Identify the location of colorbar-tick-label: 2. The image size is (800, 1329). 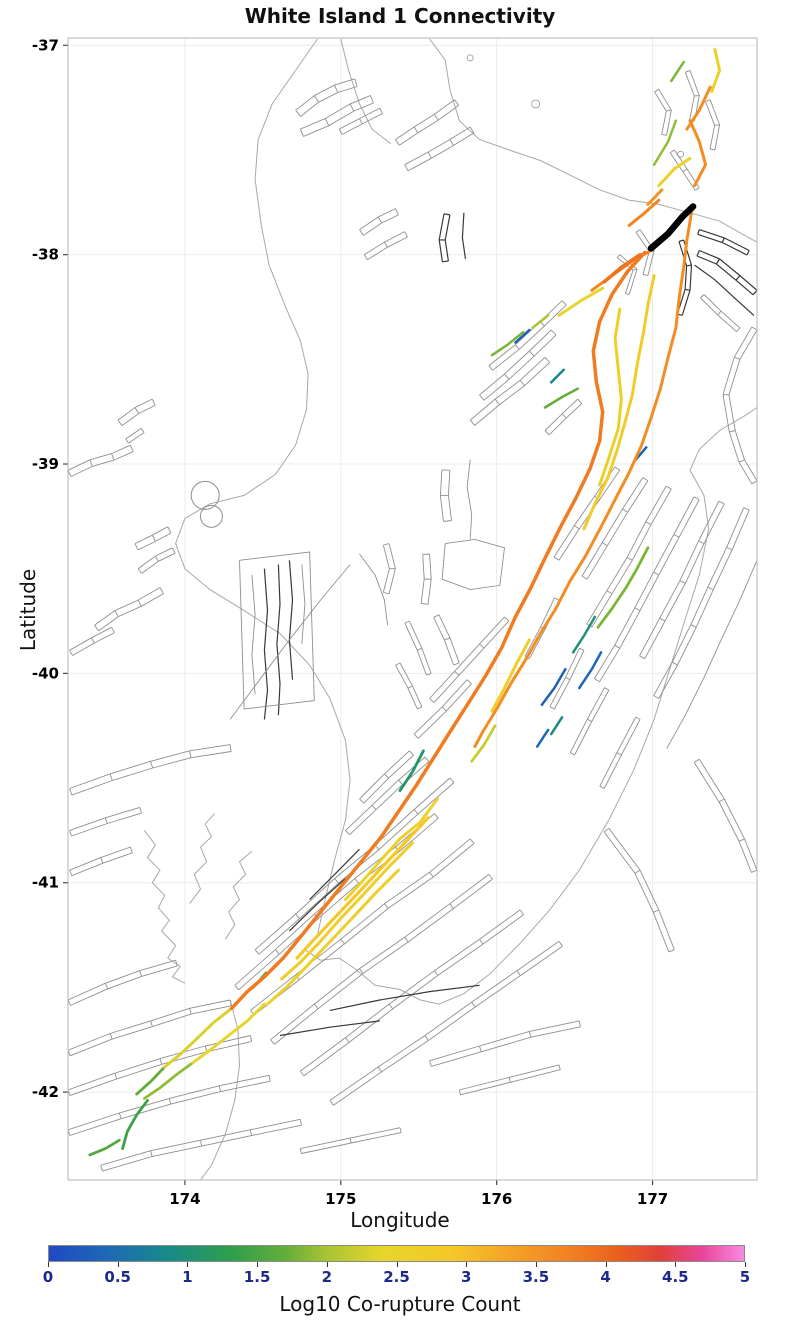
(327, 1277).